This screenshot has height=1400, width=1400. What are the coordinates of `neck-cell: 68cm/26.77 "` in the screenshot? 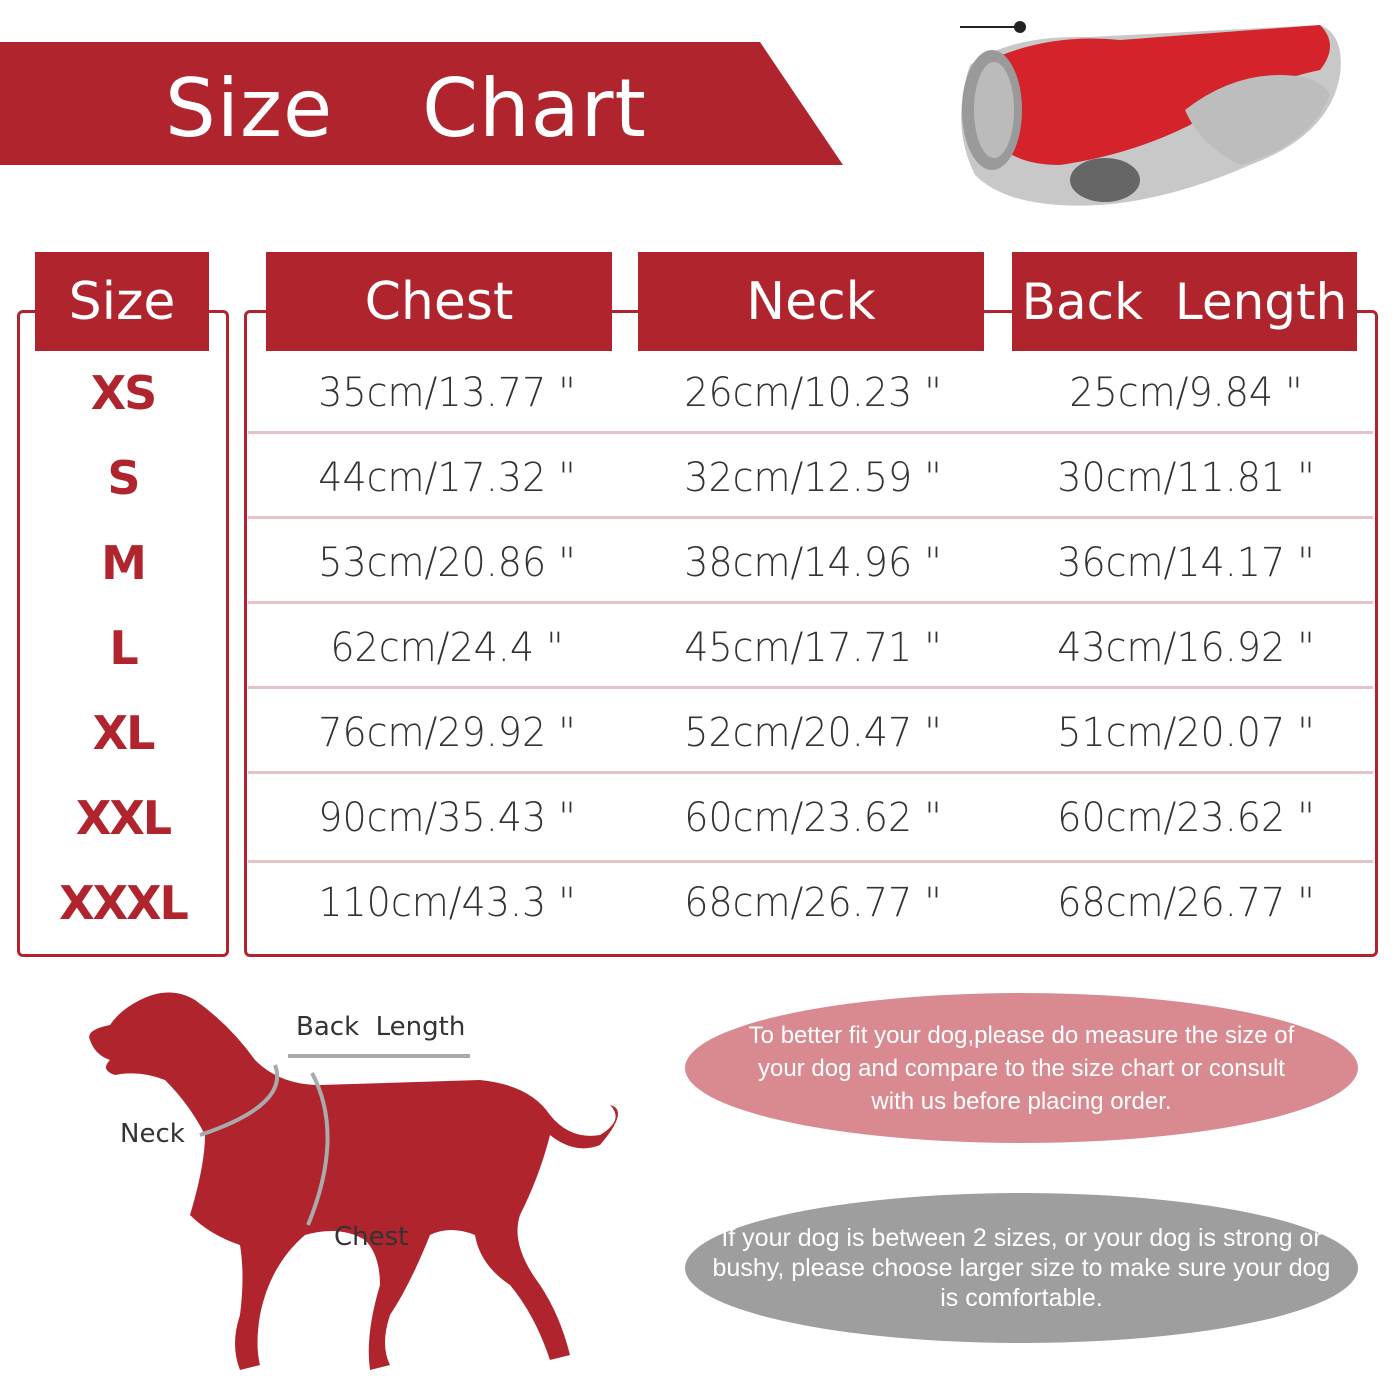 It's located at (813, 903).